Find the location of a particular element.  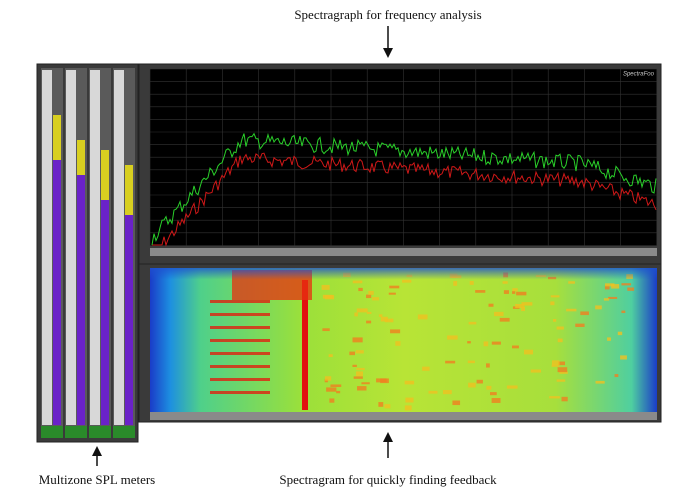

trace is located at coordinates (404, 199).